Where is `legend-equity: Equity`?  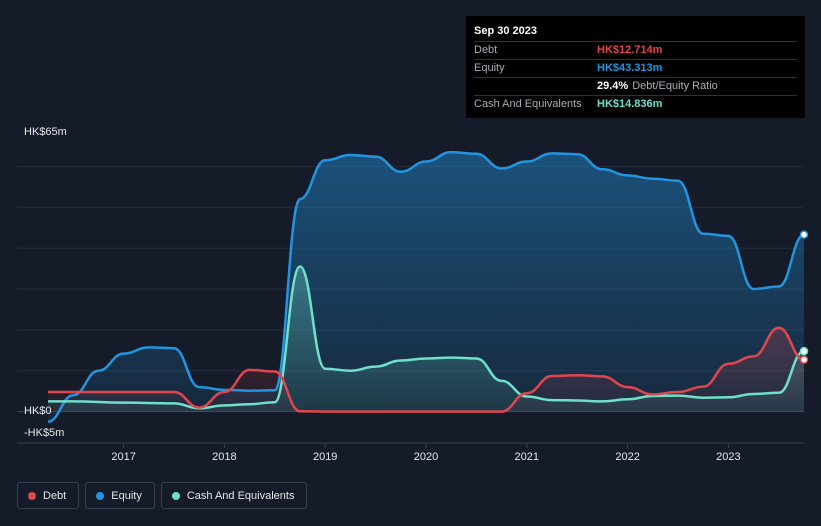 legend-equity: Equity is located at coordinates (120, 495).